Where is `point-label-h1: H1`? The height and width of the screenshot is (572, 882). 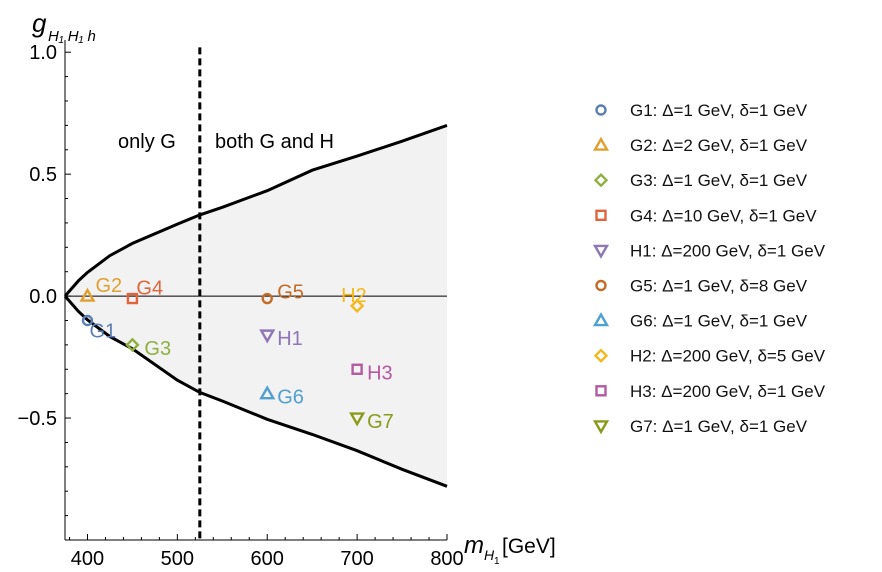
point-label-h1: H1 is located at coordinates (290, 339).